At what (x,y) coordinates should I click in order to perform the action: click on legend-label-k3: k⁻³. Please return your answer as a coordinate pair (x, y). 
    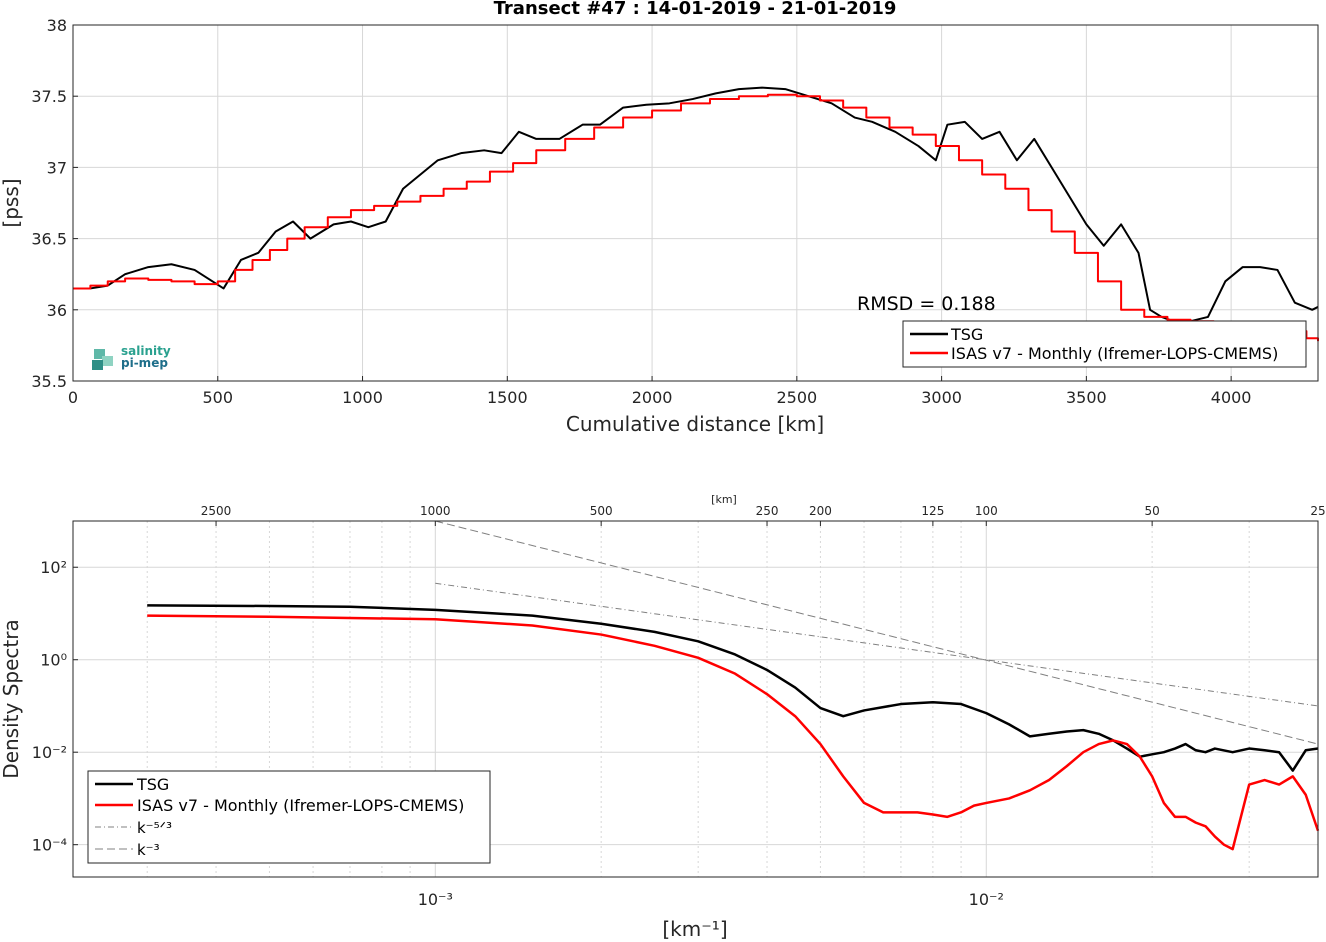
    Looking at the image, I should click on (148, 850).